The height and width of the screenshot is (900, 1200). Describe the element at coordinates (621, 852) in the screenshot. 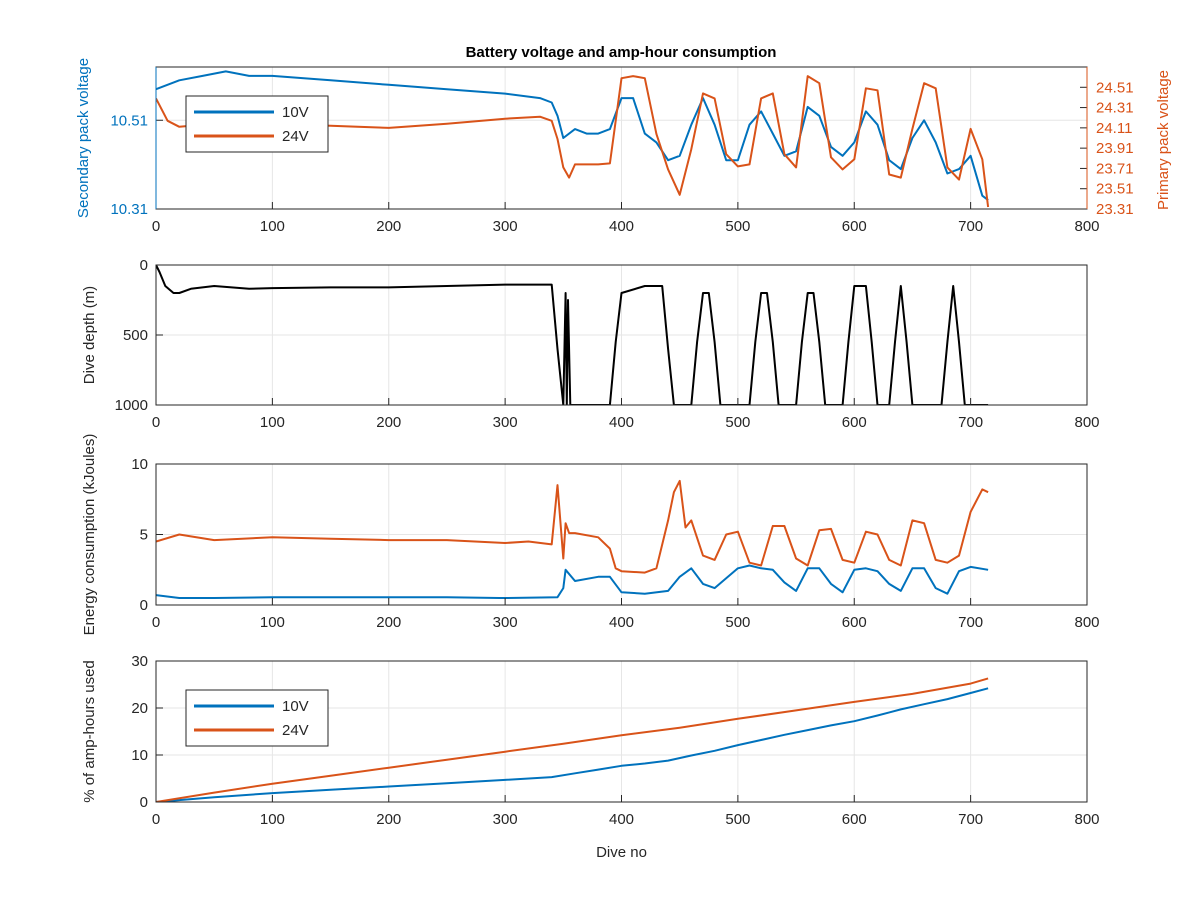

I see `x-axis-label: Dive no` at that location.